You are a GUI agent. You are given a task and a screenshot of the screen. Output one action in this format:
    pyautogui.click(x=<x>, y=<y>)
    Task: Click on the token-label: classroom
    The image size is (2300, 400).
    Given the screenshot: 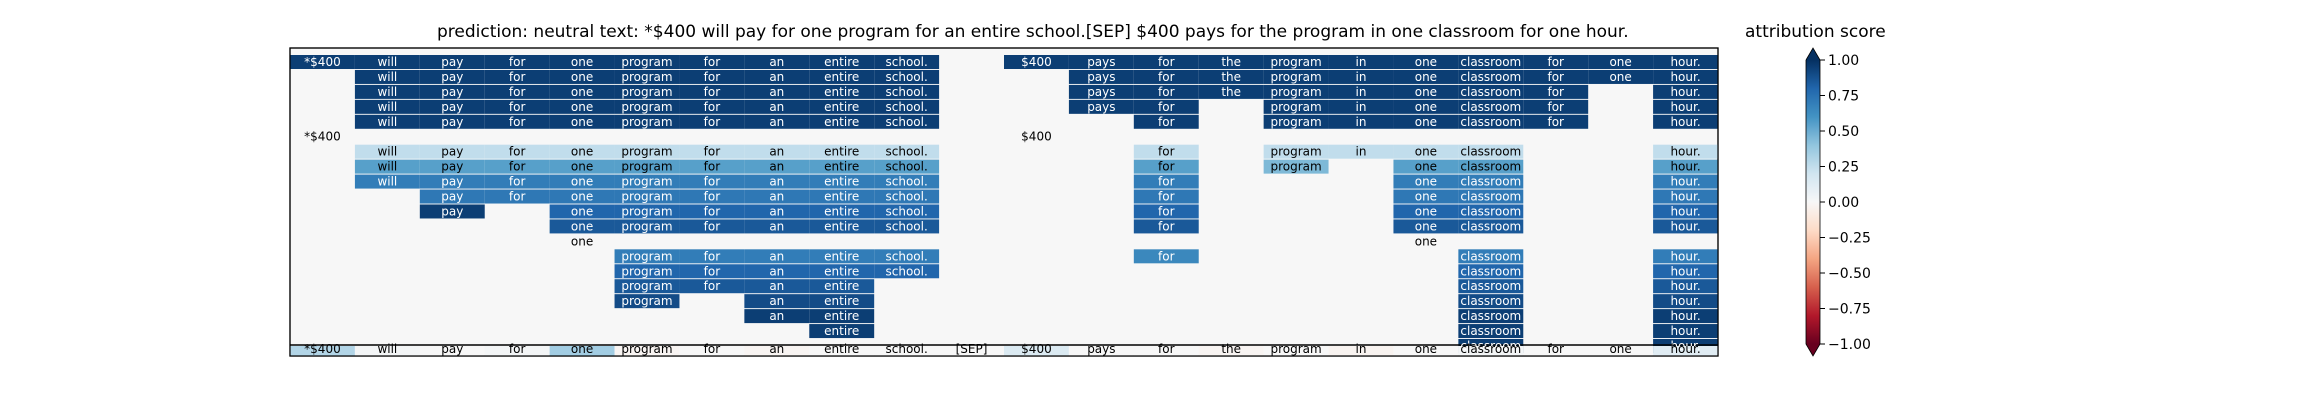 What is the action you would take?
    pyautogui.click(x=1490, y=349)
    